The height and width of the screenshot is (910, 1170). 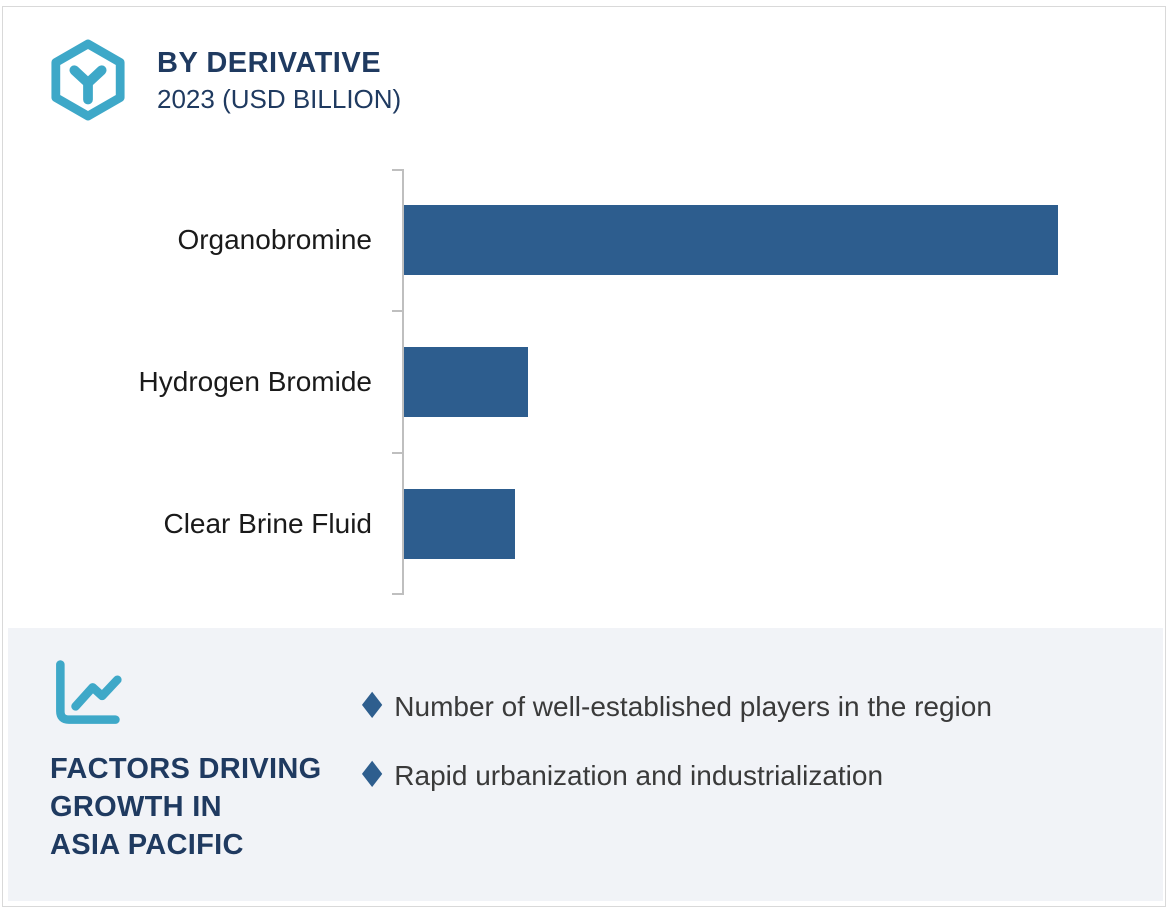 What do you see at coordinates (89, 692) in the screenshot?
I see `line-chart-icon` at bounding box center [89, 692].